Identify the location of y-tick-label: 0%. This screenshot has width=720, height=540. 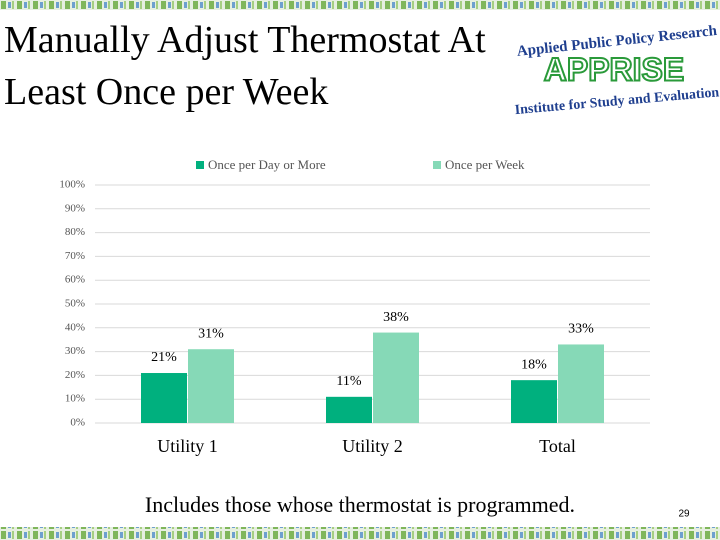
(77, 423).